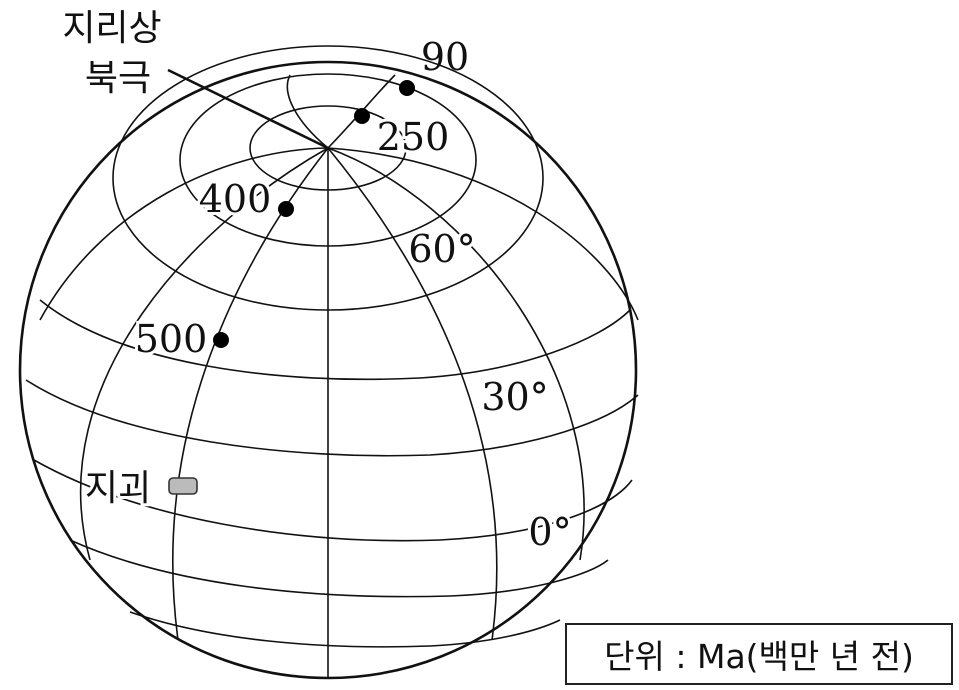  What do you see at coordinates (235, 199) in the screenshot?
I see `age-label-400: 400` at bounding box center [235, 199].